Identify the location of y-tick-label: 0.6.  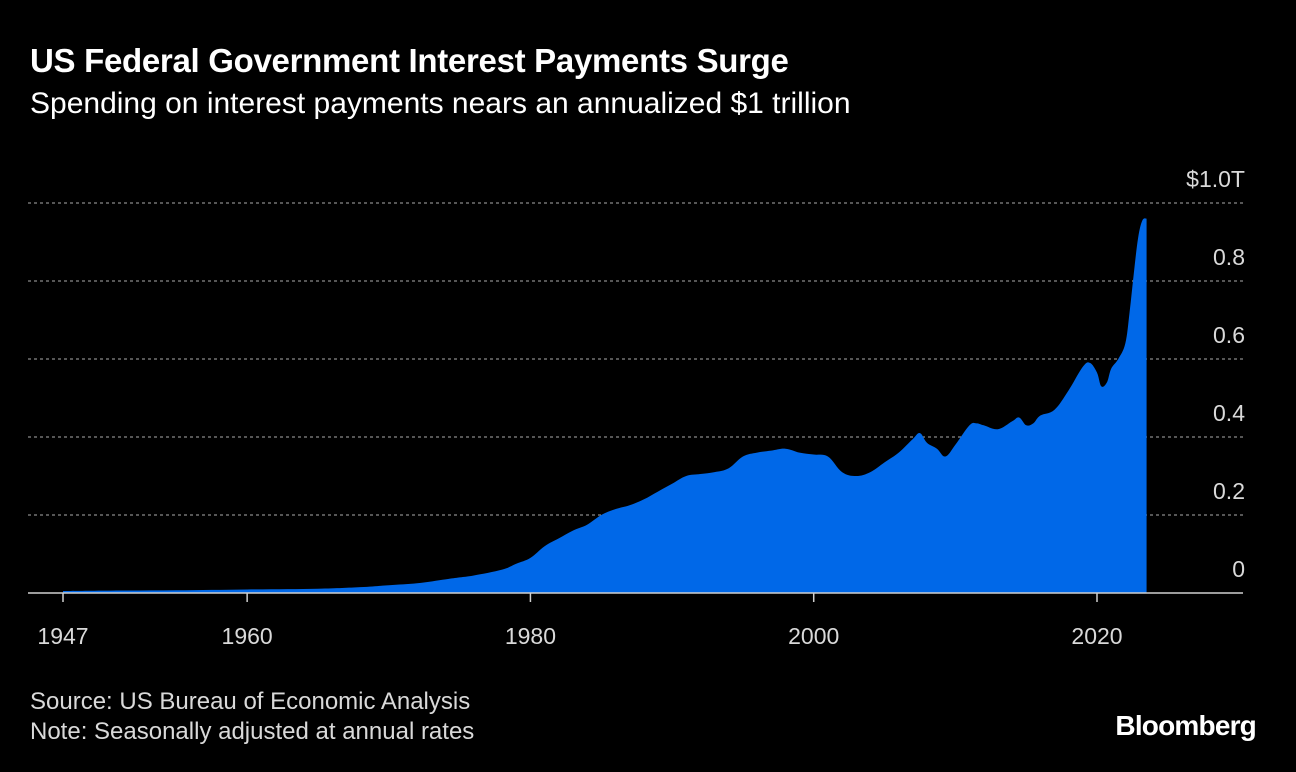
(1229, 335).